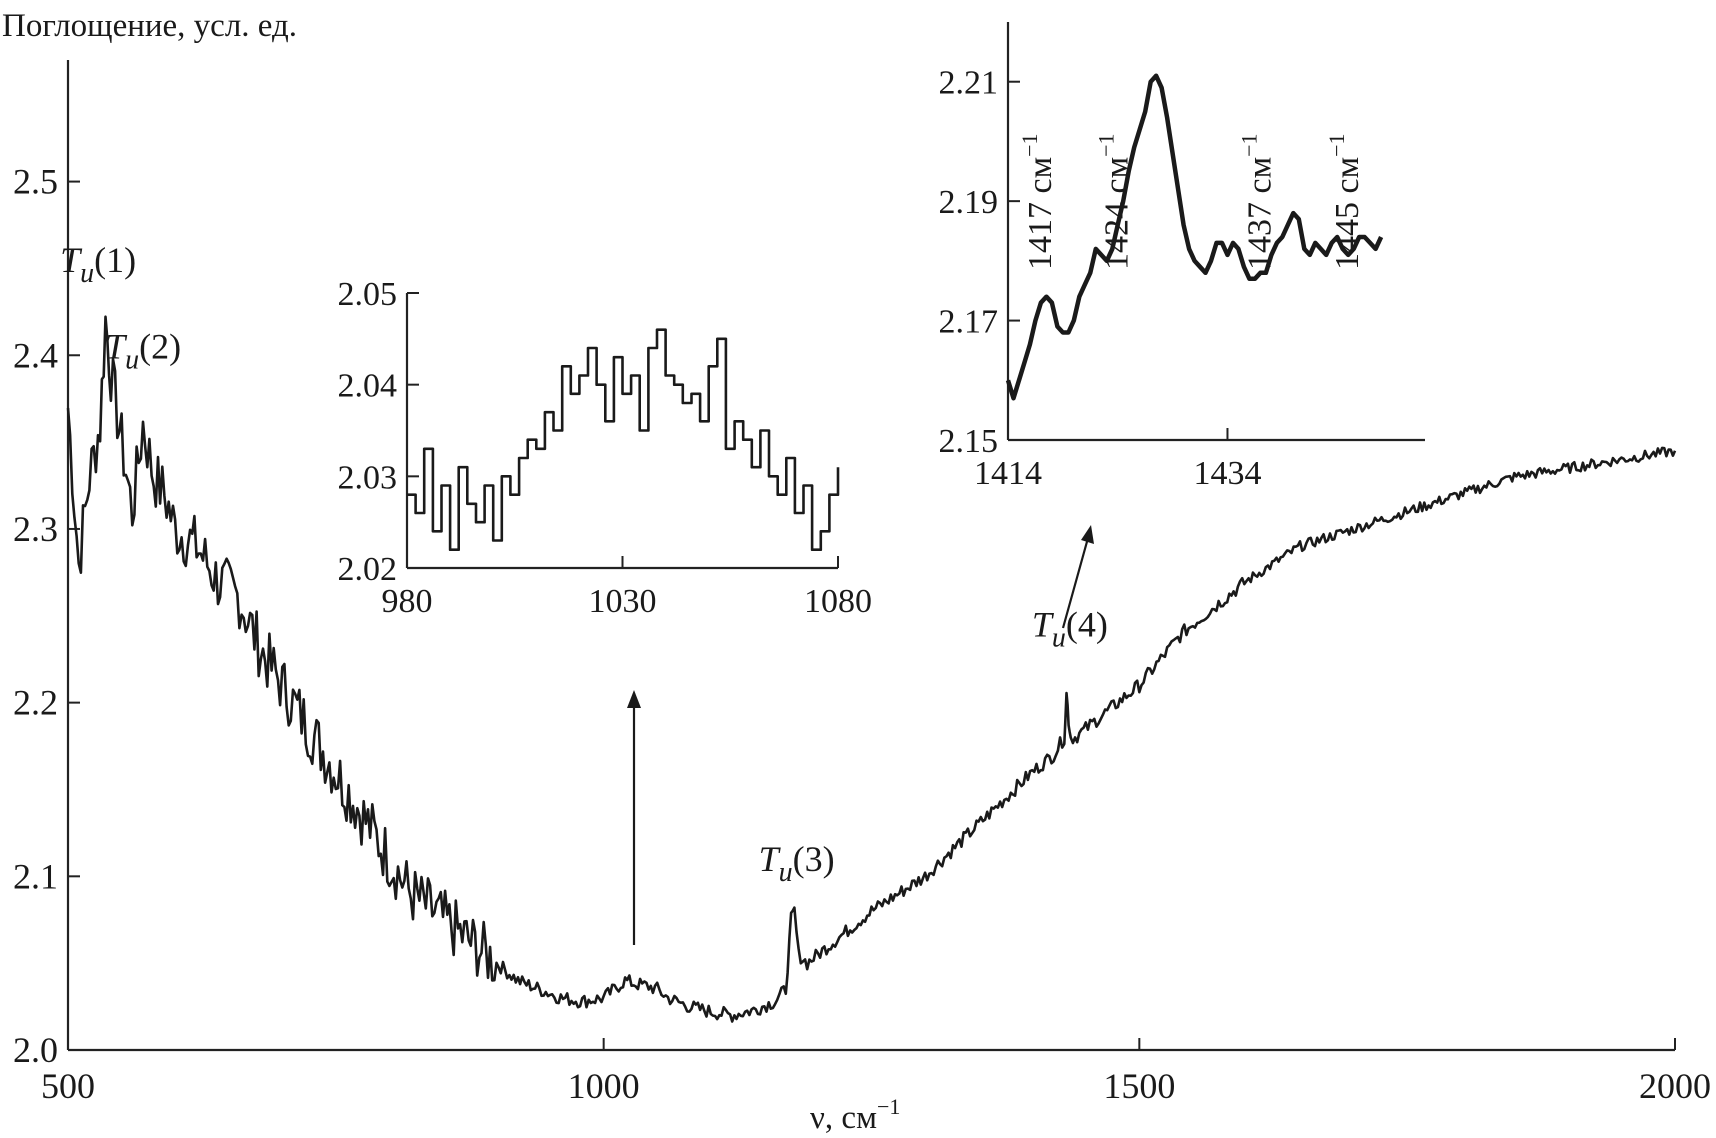 The height and width of the screenshot is (1138, 1716). What do you see at coordinates (368, 477) in the screenshot?
I see `inset-1000-y-tick-label: 2.03` at bounding box center [368, 477].